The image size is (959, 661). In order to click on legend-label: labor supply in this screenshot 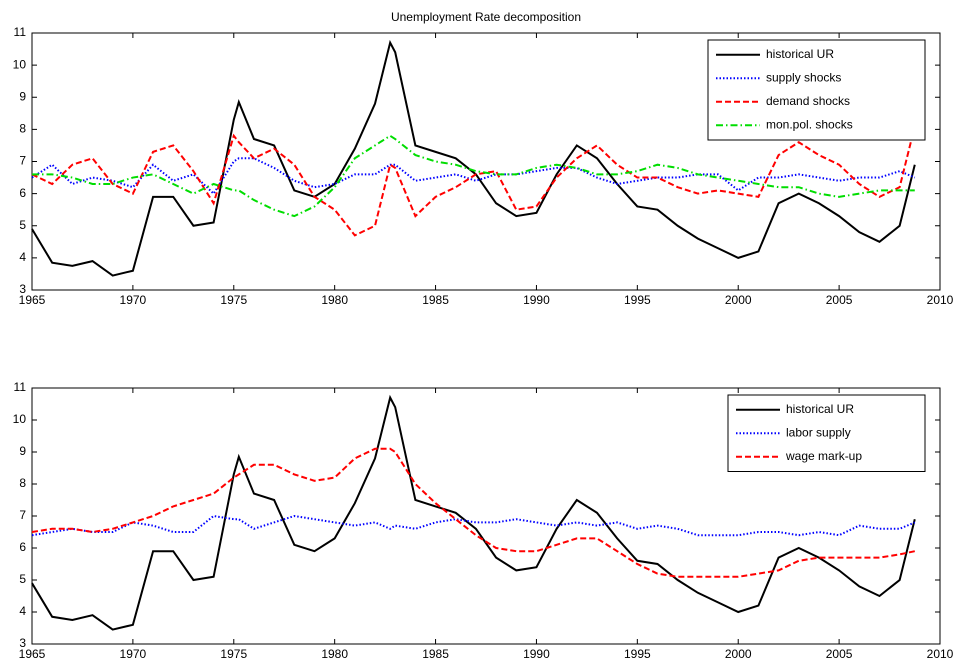, I will do `click(818, 432)`.